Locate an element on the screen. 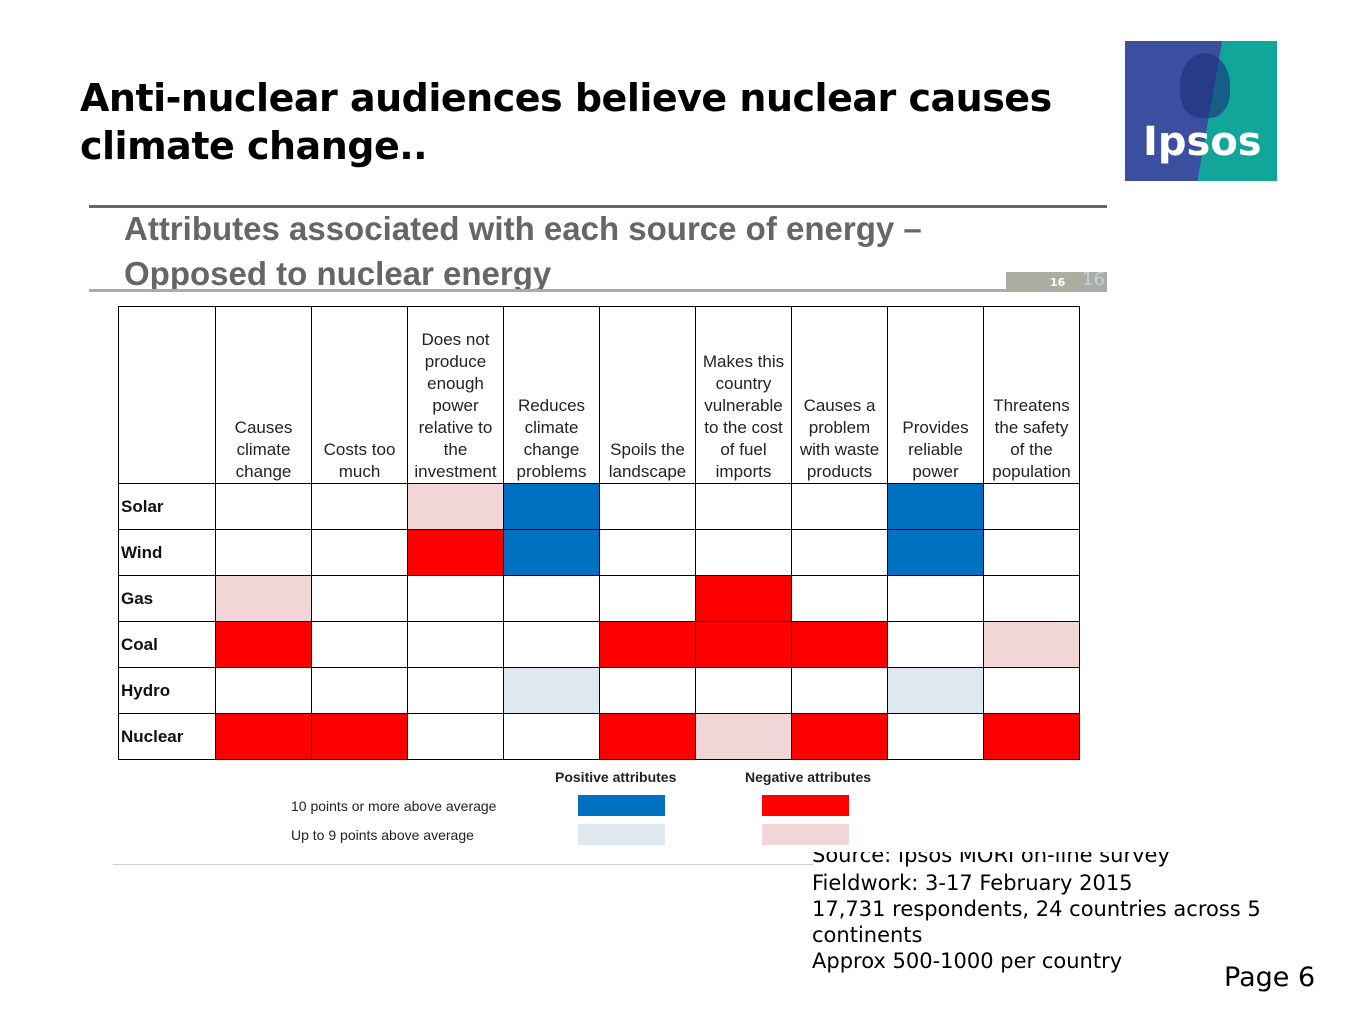  table-row: Nuclear is located at coordinates (599, 736).